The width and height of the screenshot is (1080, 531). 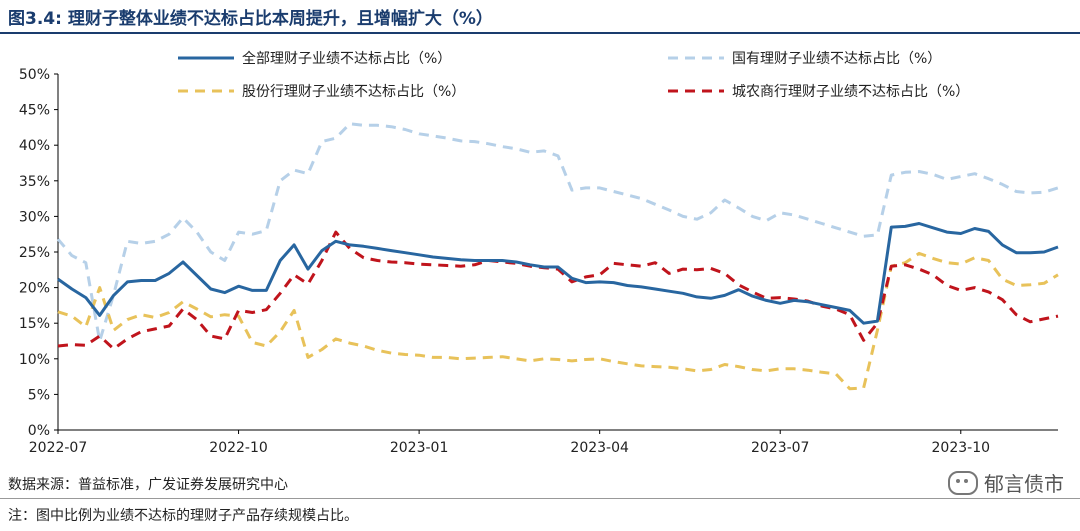 What do you see at coordinates (850, 92) in the screenshot?
I see `legend-label-3: 城农商行理财子业绩不达标占比（%）` at bounding box center [850, 92].